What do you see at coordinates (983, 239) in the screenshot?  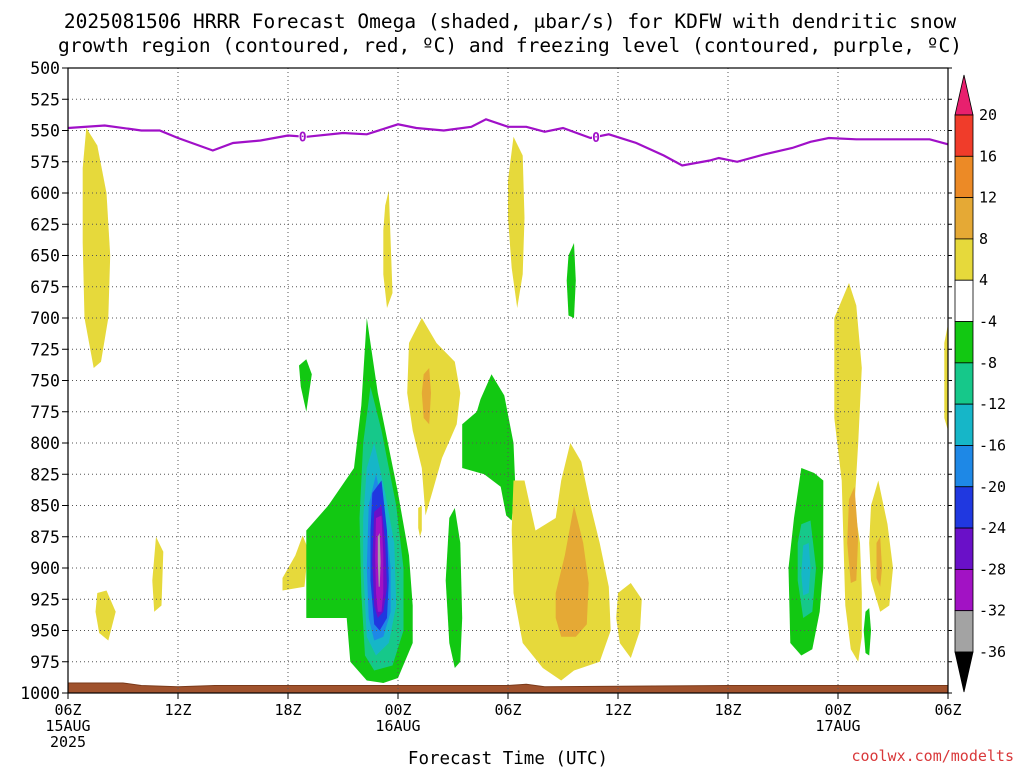 I see `colorbar-label: 8` at bounding box center [983, 239].